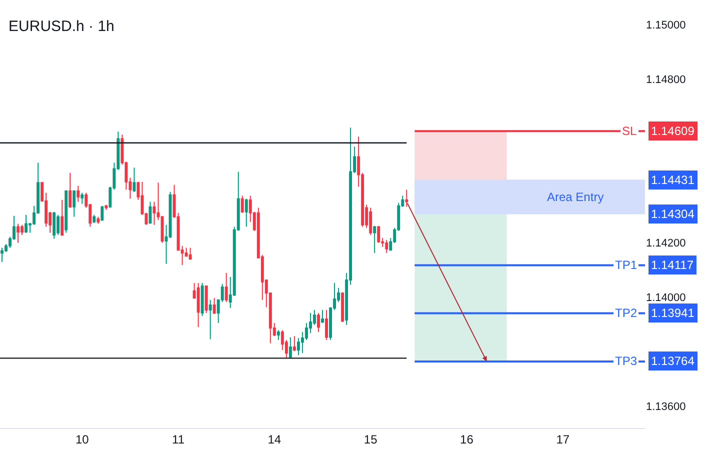 The width and height of the screenshot is (712, 456). I want to click on y-tick-label: 1.15000, so click(666, 25).